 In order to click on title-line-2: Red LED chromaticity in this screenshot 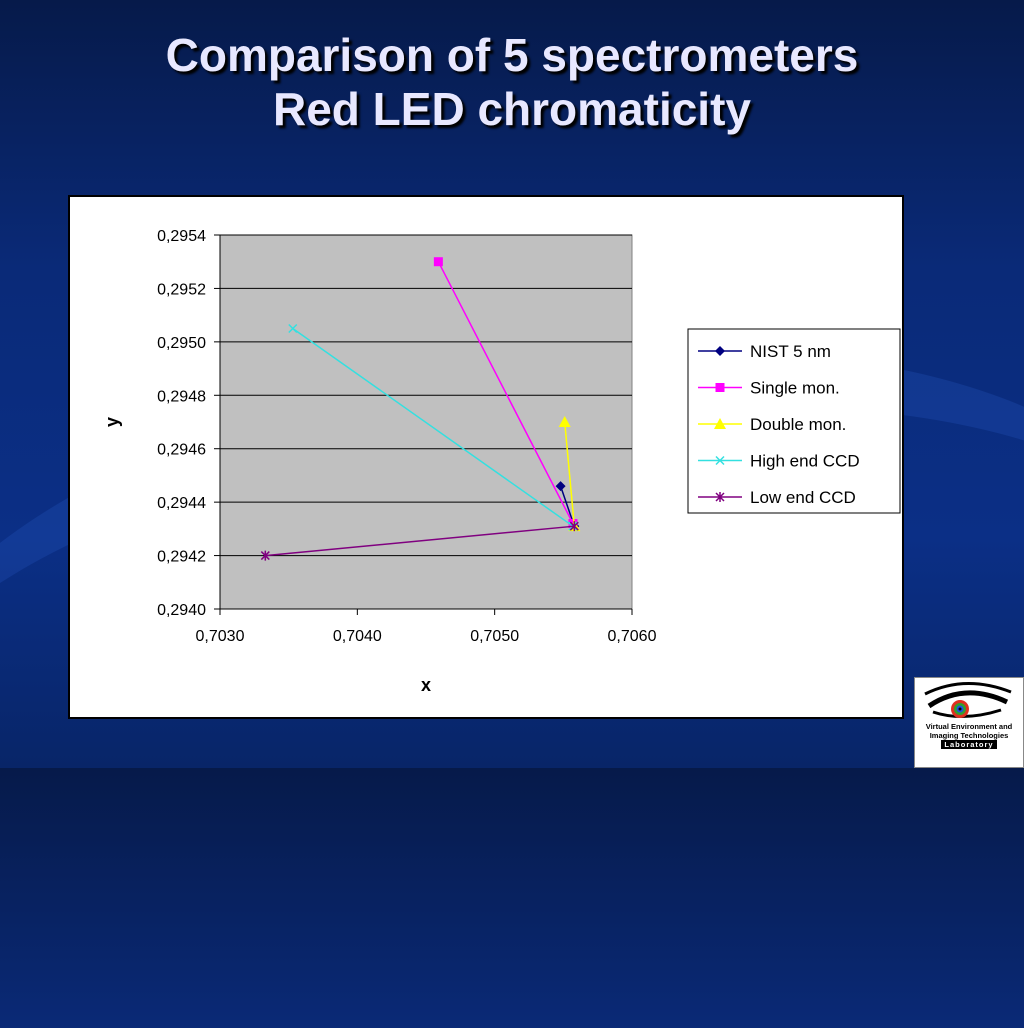, I will do `click(512, 109)`.